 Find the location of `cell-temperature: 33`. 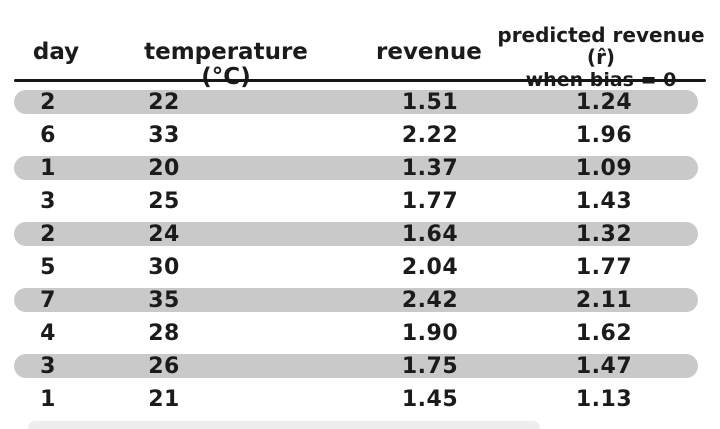

cell-temperature: 33 is located at coordinates (164, 135).